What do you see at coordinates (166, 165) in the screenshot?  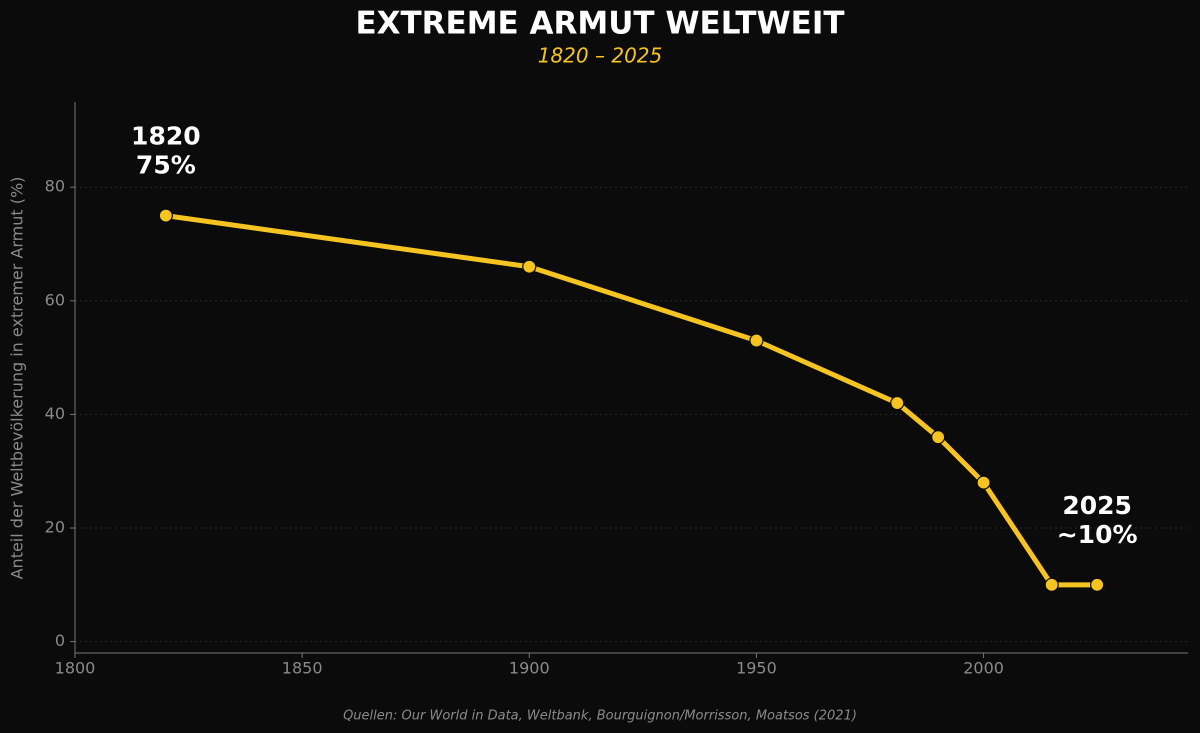 I see `annotation: 75%` at bounding box center [166, 165].